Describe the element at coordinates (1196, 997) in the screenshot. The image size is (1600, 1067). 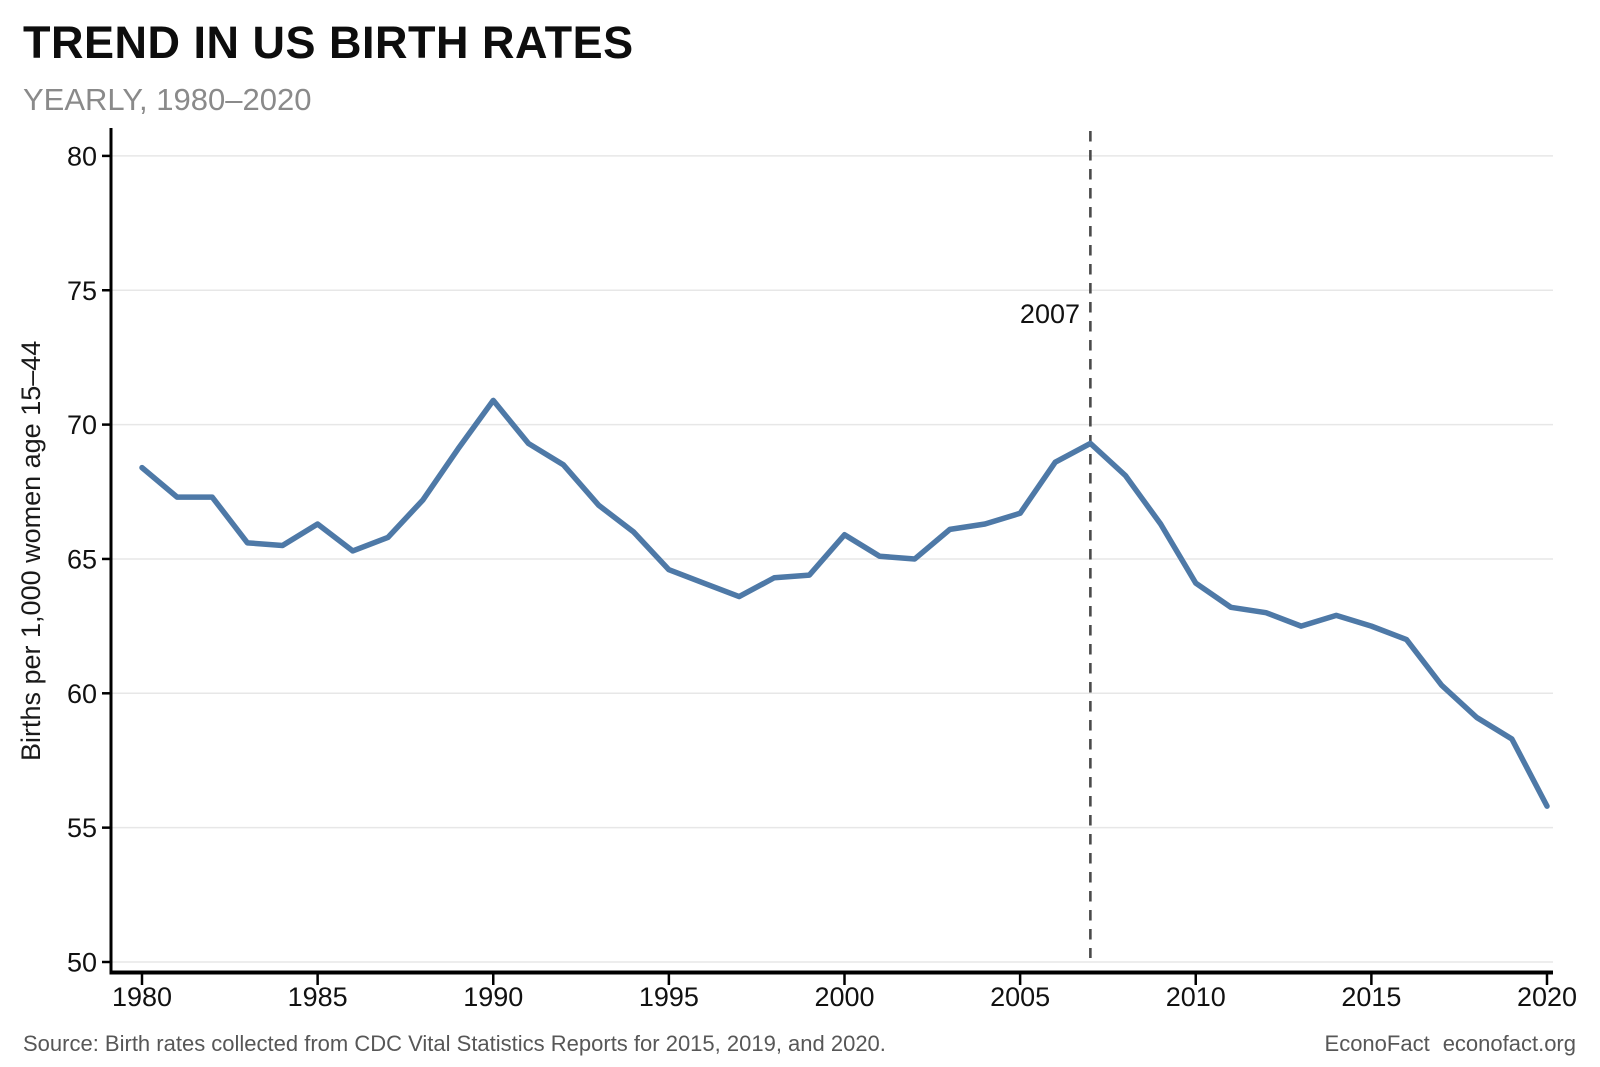
I see `x-tick-label-2010: 2010` at that location.